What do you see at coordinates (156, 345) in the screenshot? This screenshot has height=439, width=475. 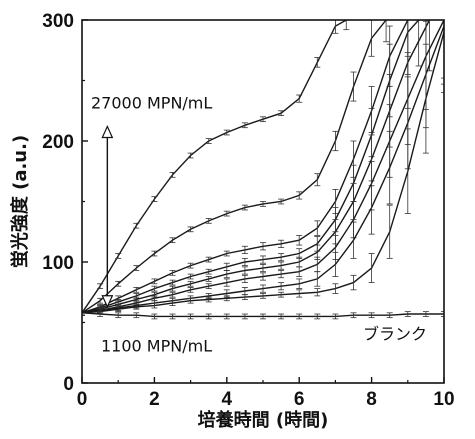 I see `annotation-low-concentration: 1100 MPN/mL` at bounding box center [156, 345].